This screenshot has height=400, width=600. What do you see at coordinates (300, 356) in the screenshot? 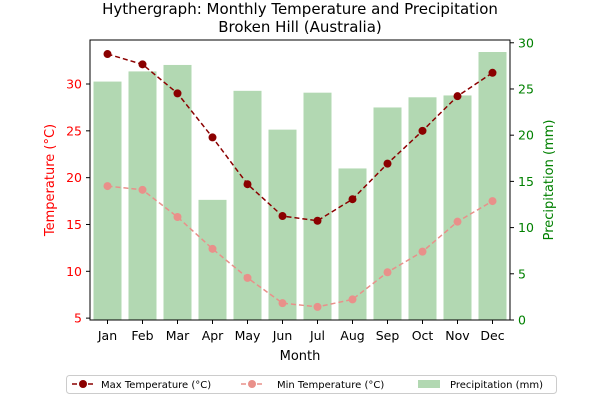
I see `x-axis-label: Month` at bounding box center [300, 356].